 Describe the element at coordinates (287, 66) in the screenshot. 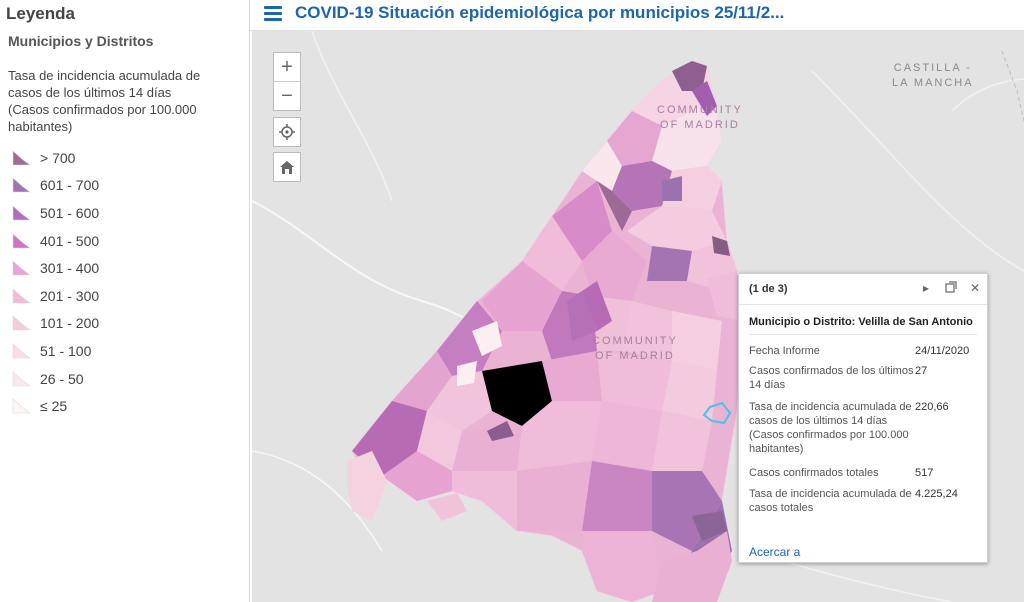

I see `zoom-in-button: +` at that location.